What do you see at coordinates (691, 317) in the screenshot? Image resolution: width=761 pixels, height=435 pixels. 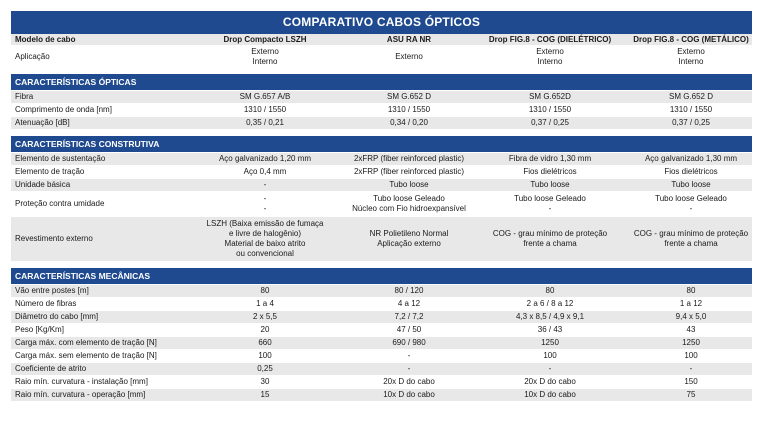 I see `row-value: 9,4 x 5,0` at bounding box center [691, 317].